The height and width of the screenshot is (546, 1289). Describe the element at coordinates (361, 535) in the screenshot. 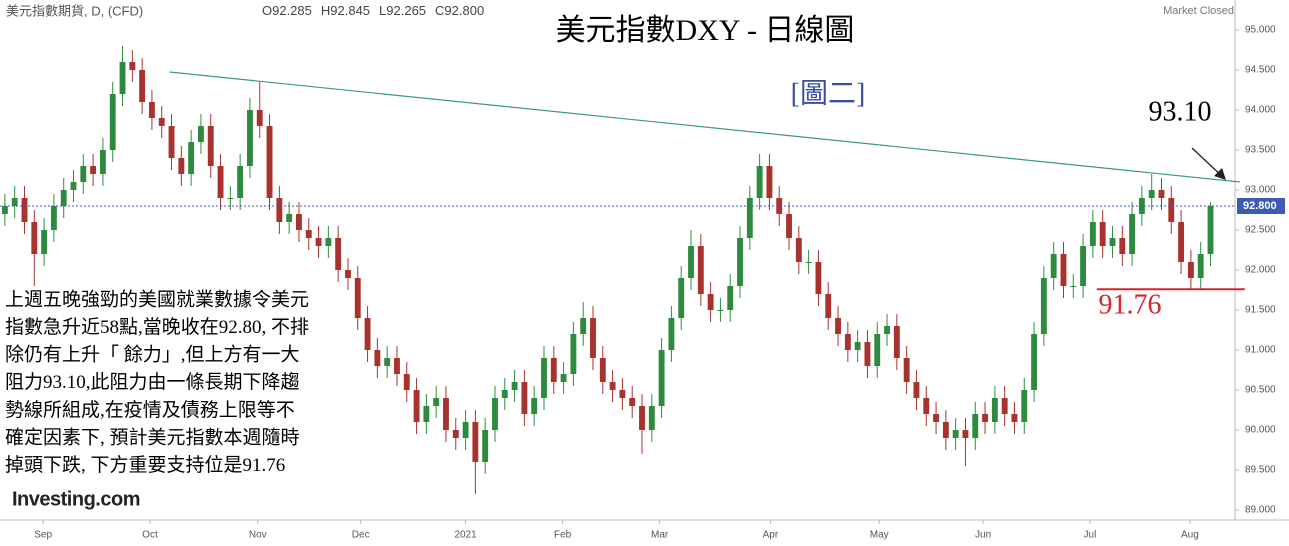

I see `x-tick-label: Dec` at that location.